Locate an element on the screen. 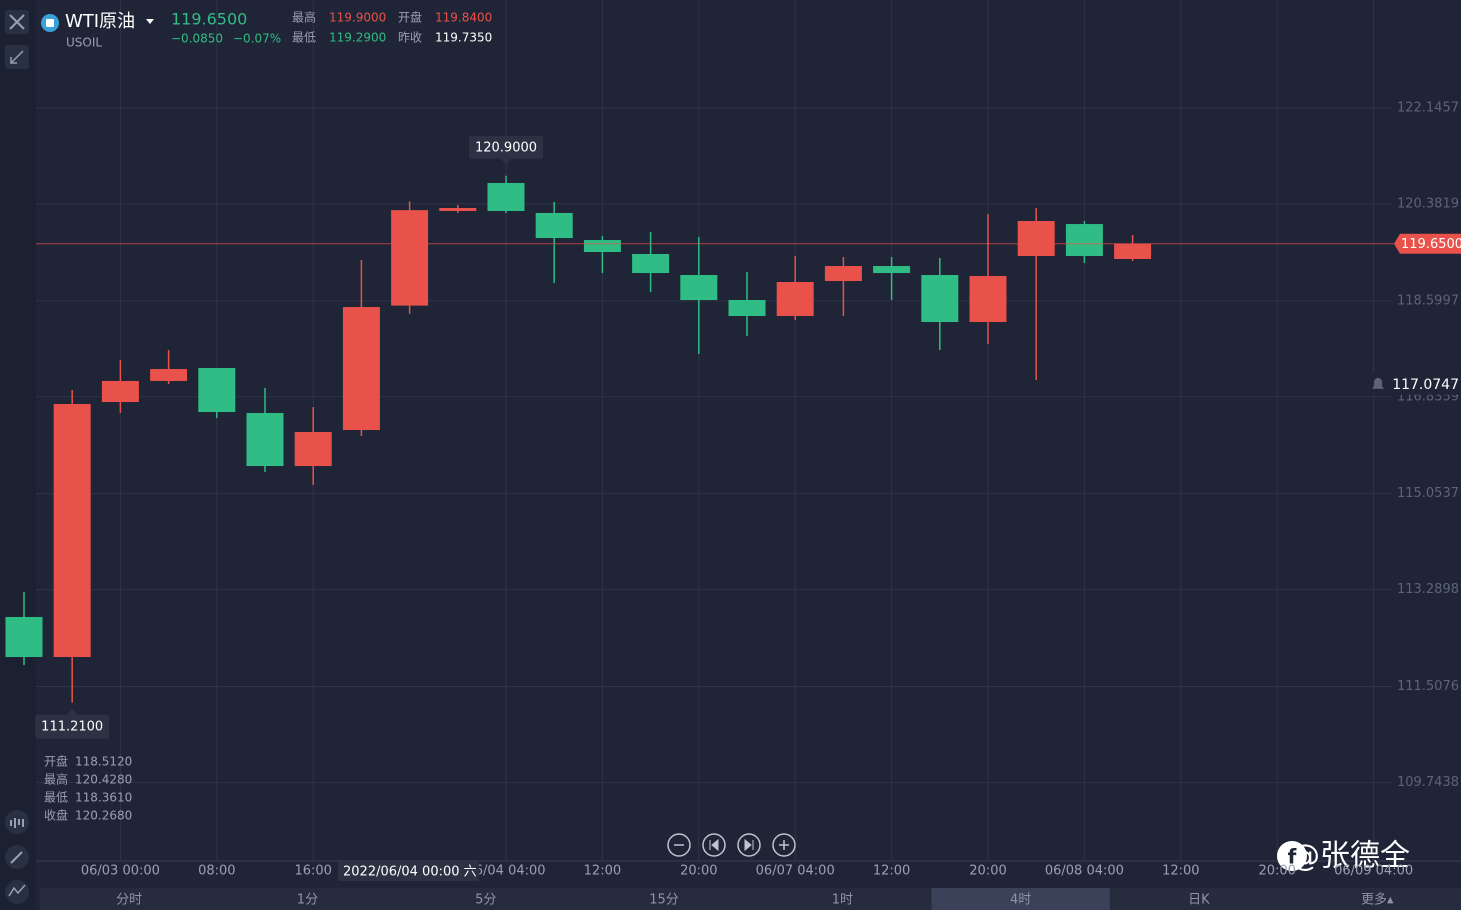 The image size is (1461, 910). zoom-out-button is located at coordinates (679, 845).